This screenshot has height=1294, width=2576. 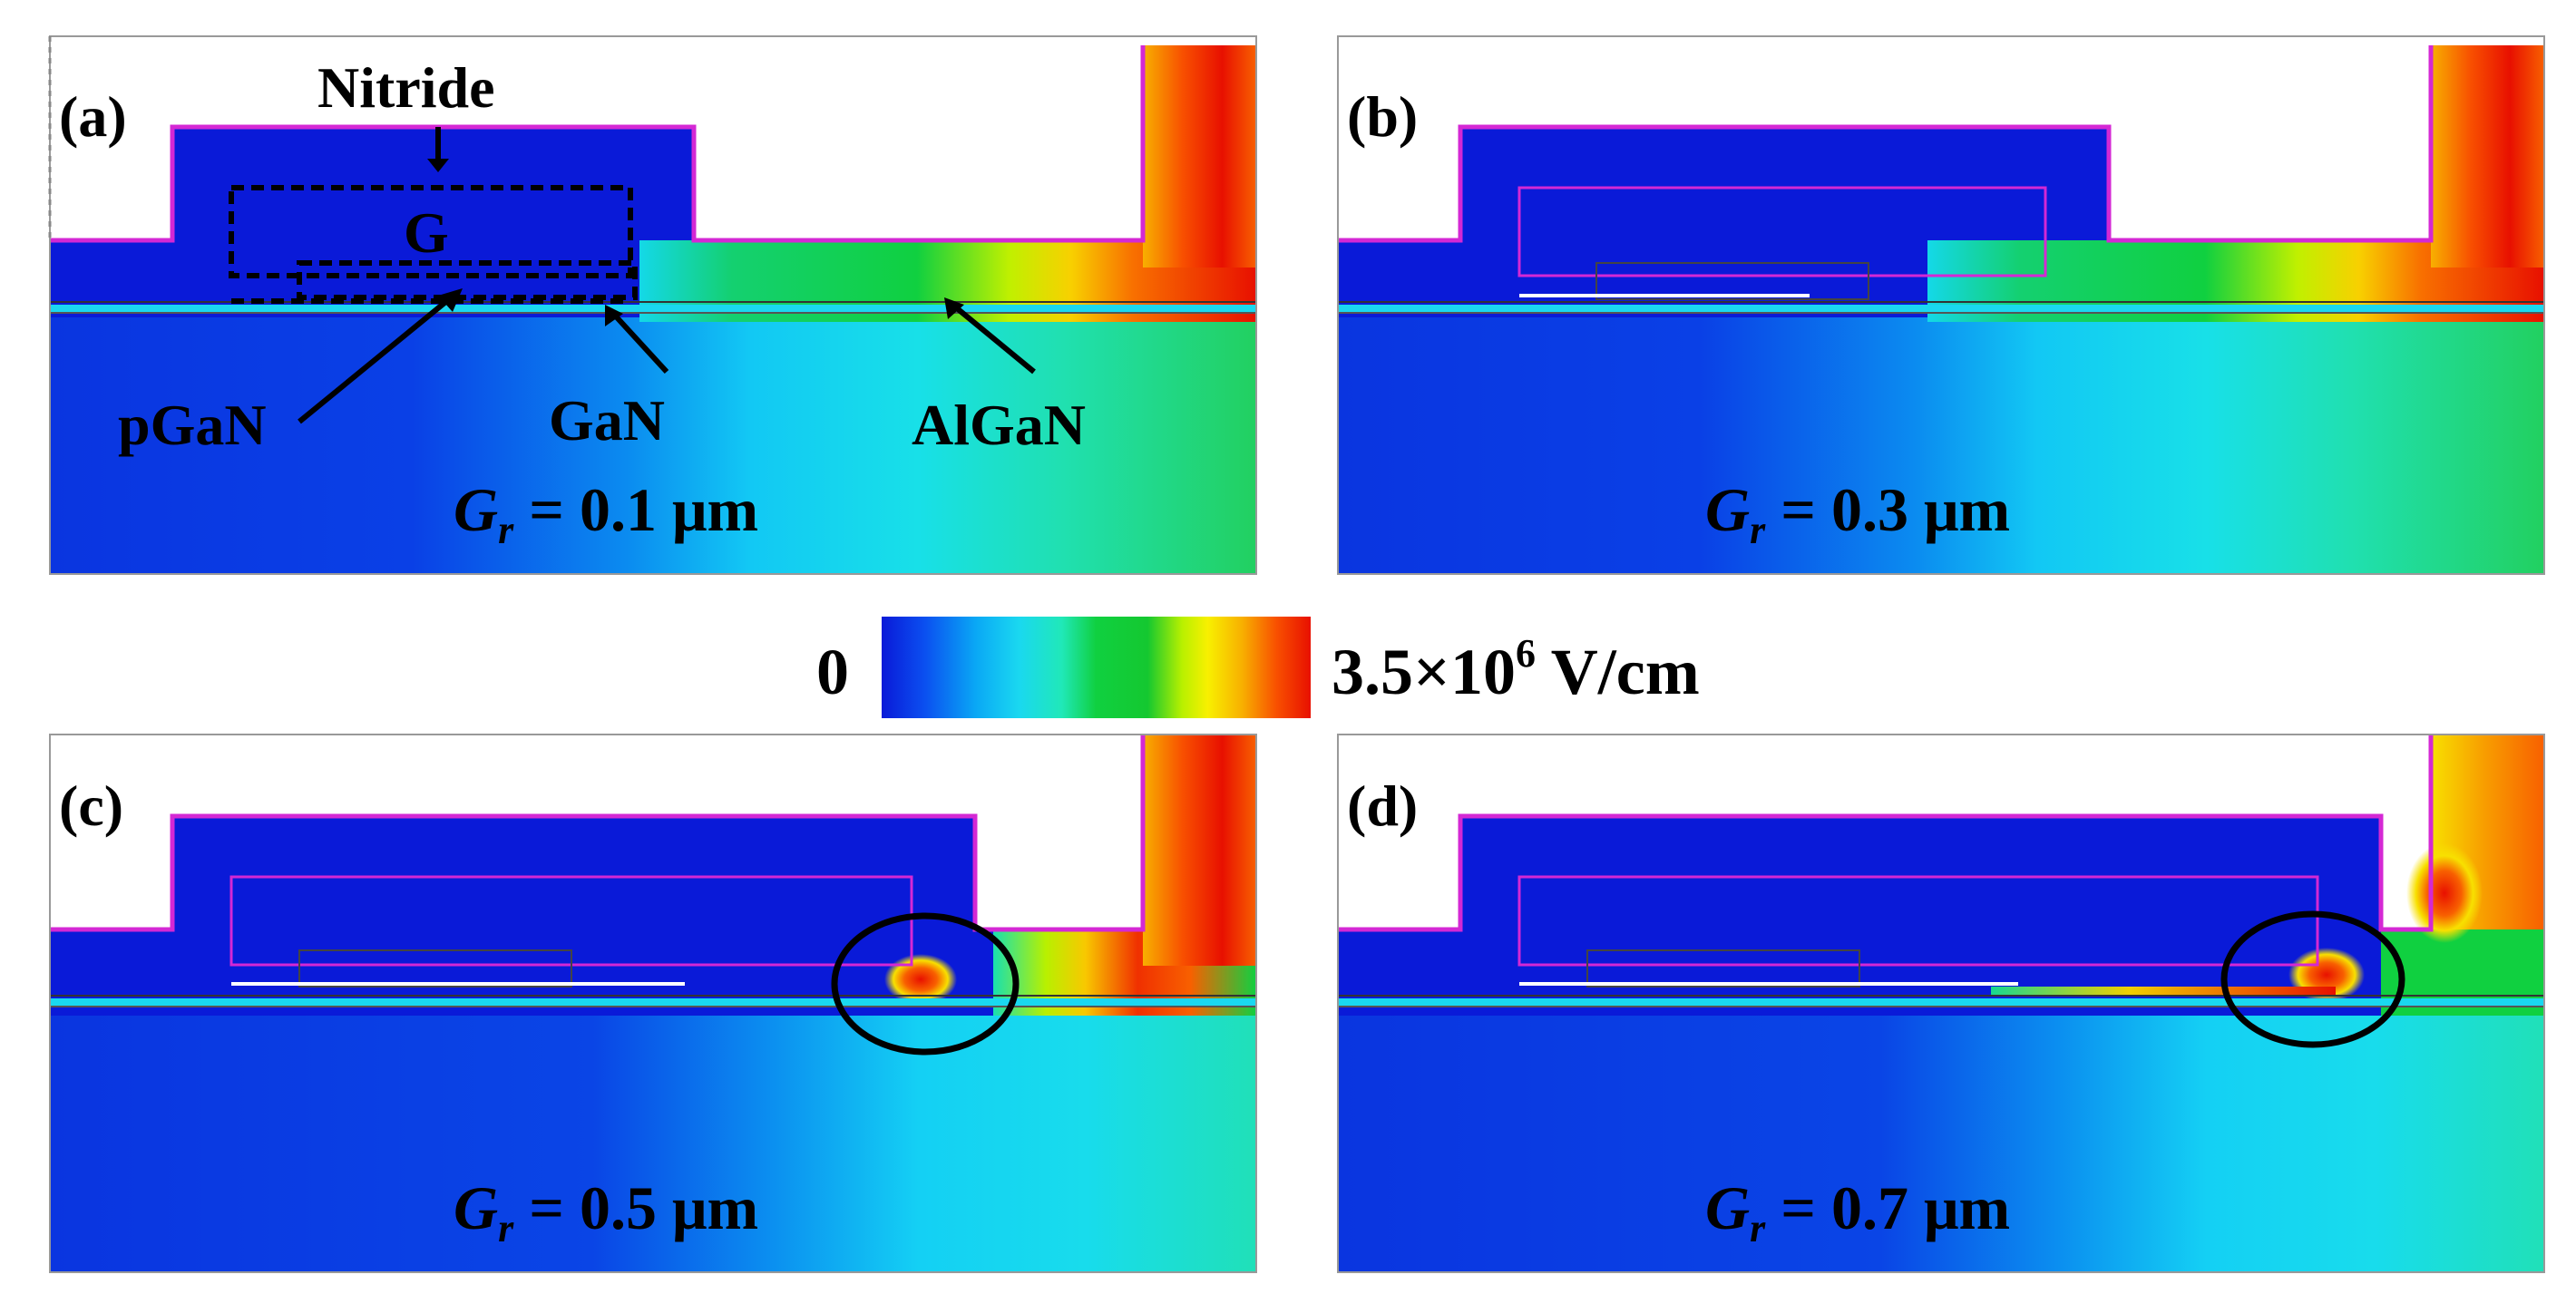 What do you see at coordinates (635, 1207) in the screenshot?
I see `gr-value: = 0.5 μm` at bounding box center [635, 1207].